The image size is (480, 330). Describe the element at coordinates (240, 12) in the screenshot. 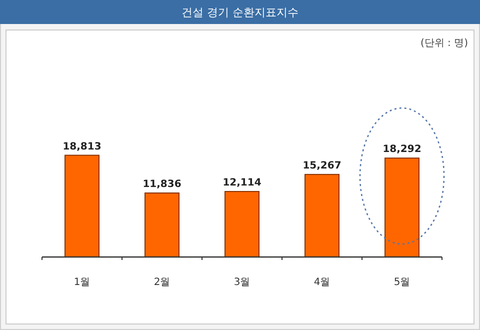

I see `chart-title: 건설 경기 순환지표지수` at that location.